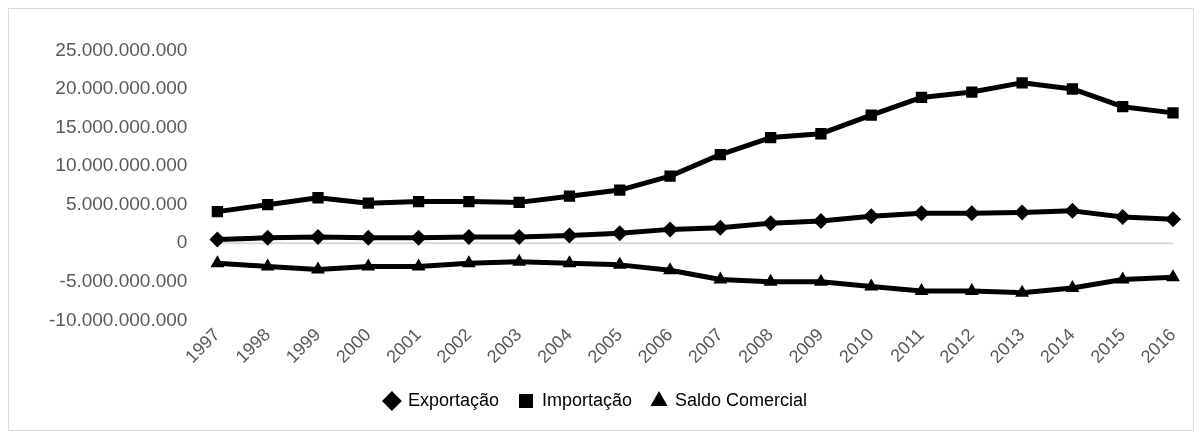 Image resolution: width=1202 pixels, height=439 pixels. What do you see at coordinates (587, 399) in the screenshot?
I see `legend-label: Importação` at bounding box center [587, 399].